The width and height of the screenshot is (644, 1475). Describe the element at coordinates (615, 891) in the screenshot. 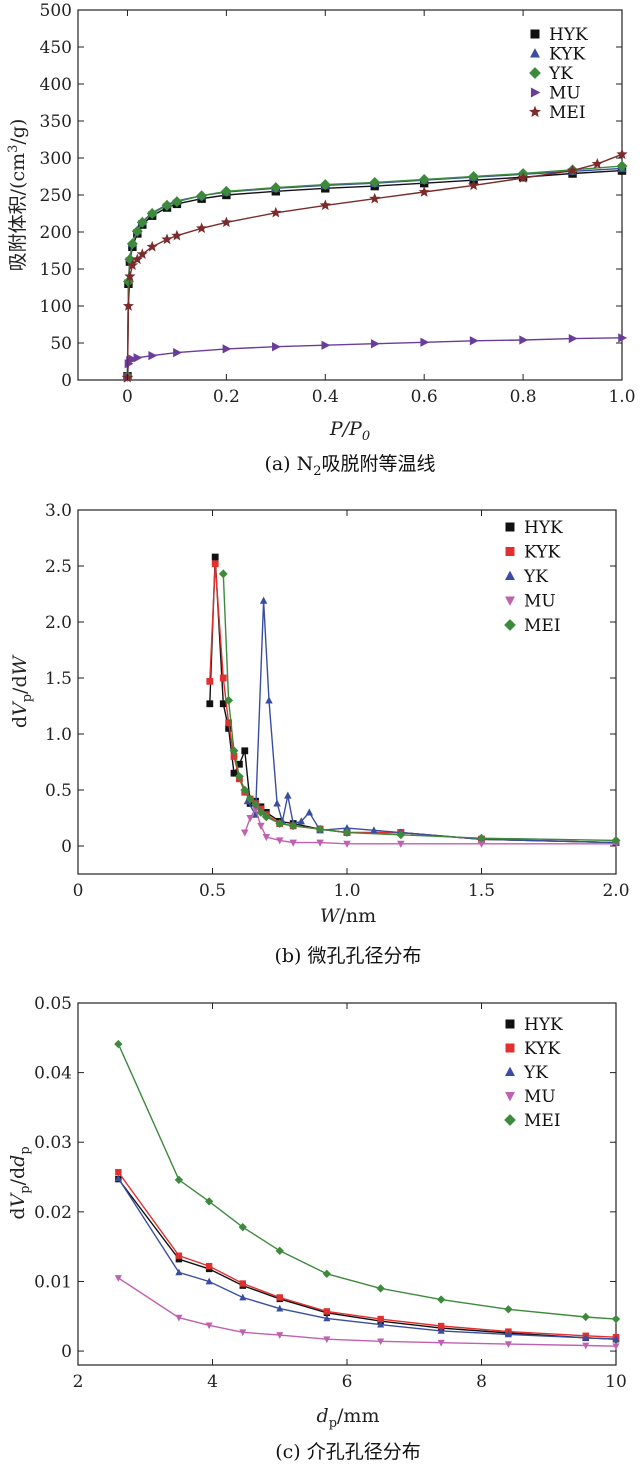

I see `x-tick-label: 2.0` at that location.